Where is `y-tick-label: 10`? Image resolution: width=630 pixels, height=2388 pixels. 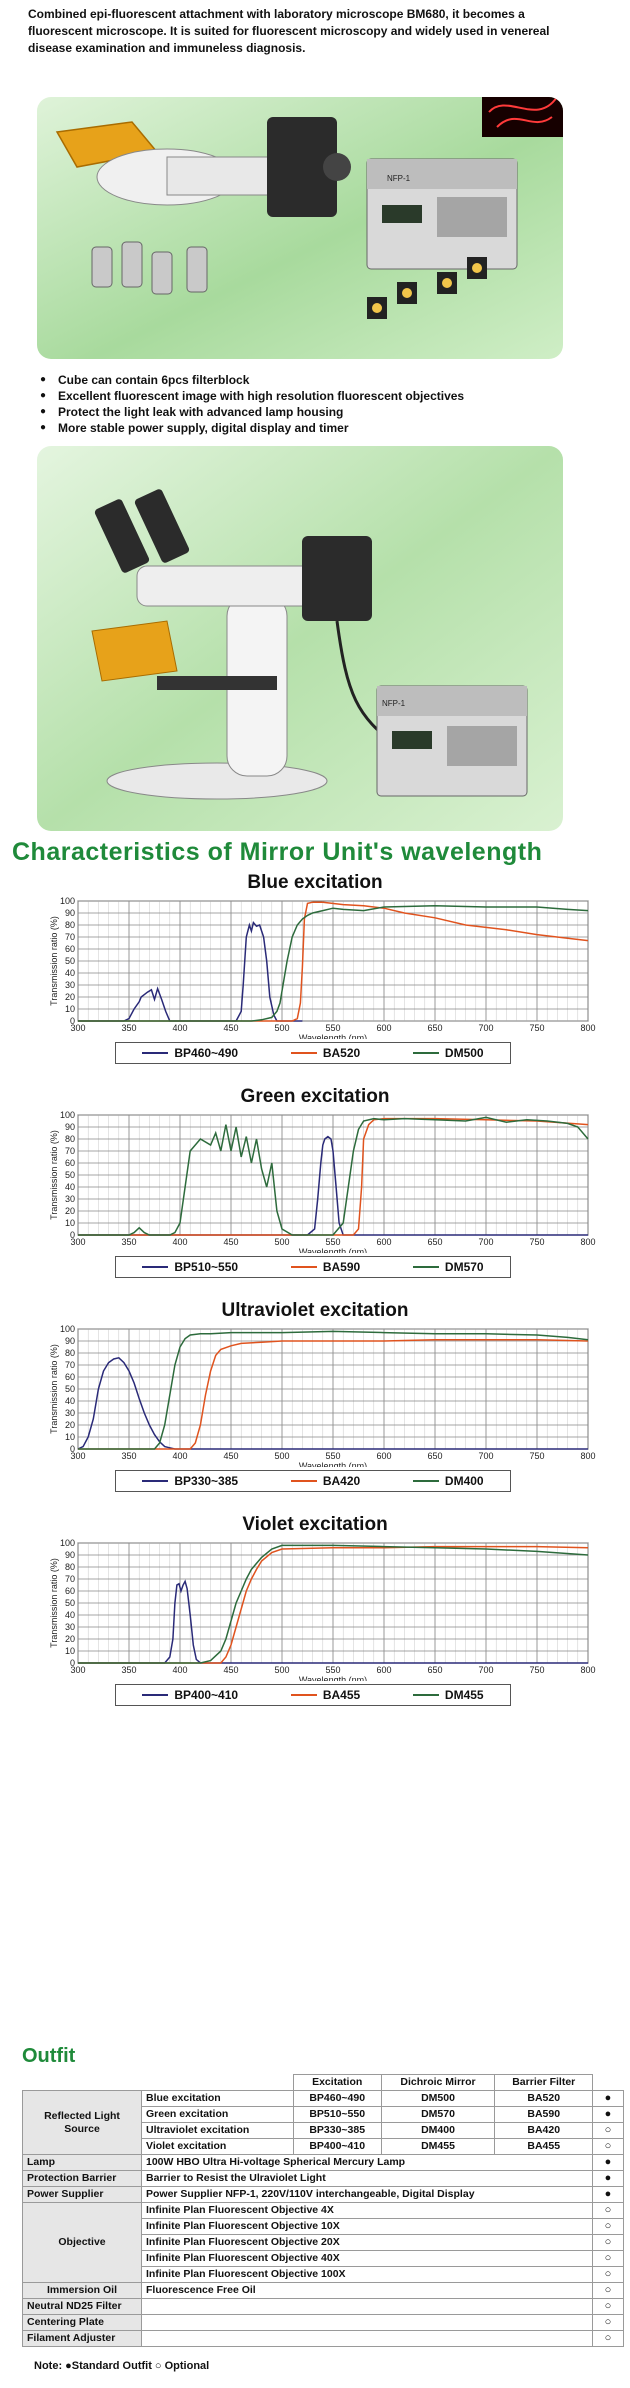 y-tick-label: 10 is located at coordinates (70, 1437).